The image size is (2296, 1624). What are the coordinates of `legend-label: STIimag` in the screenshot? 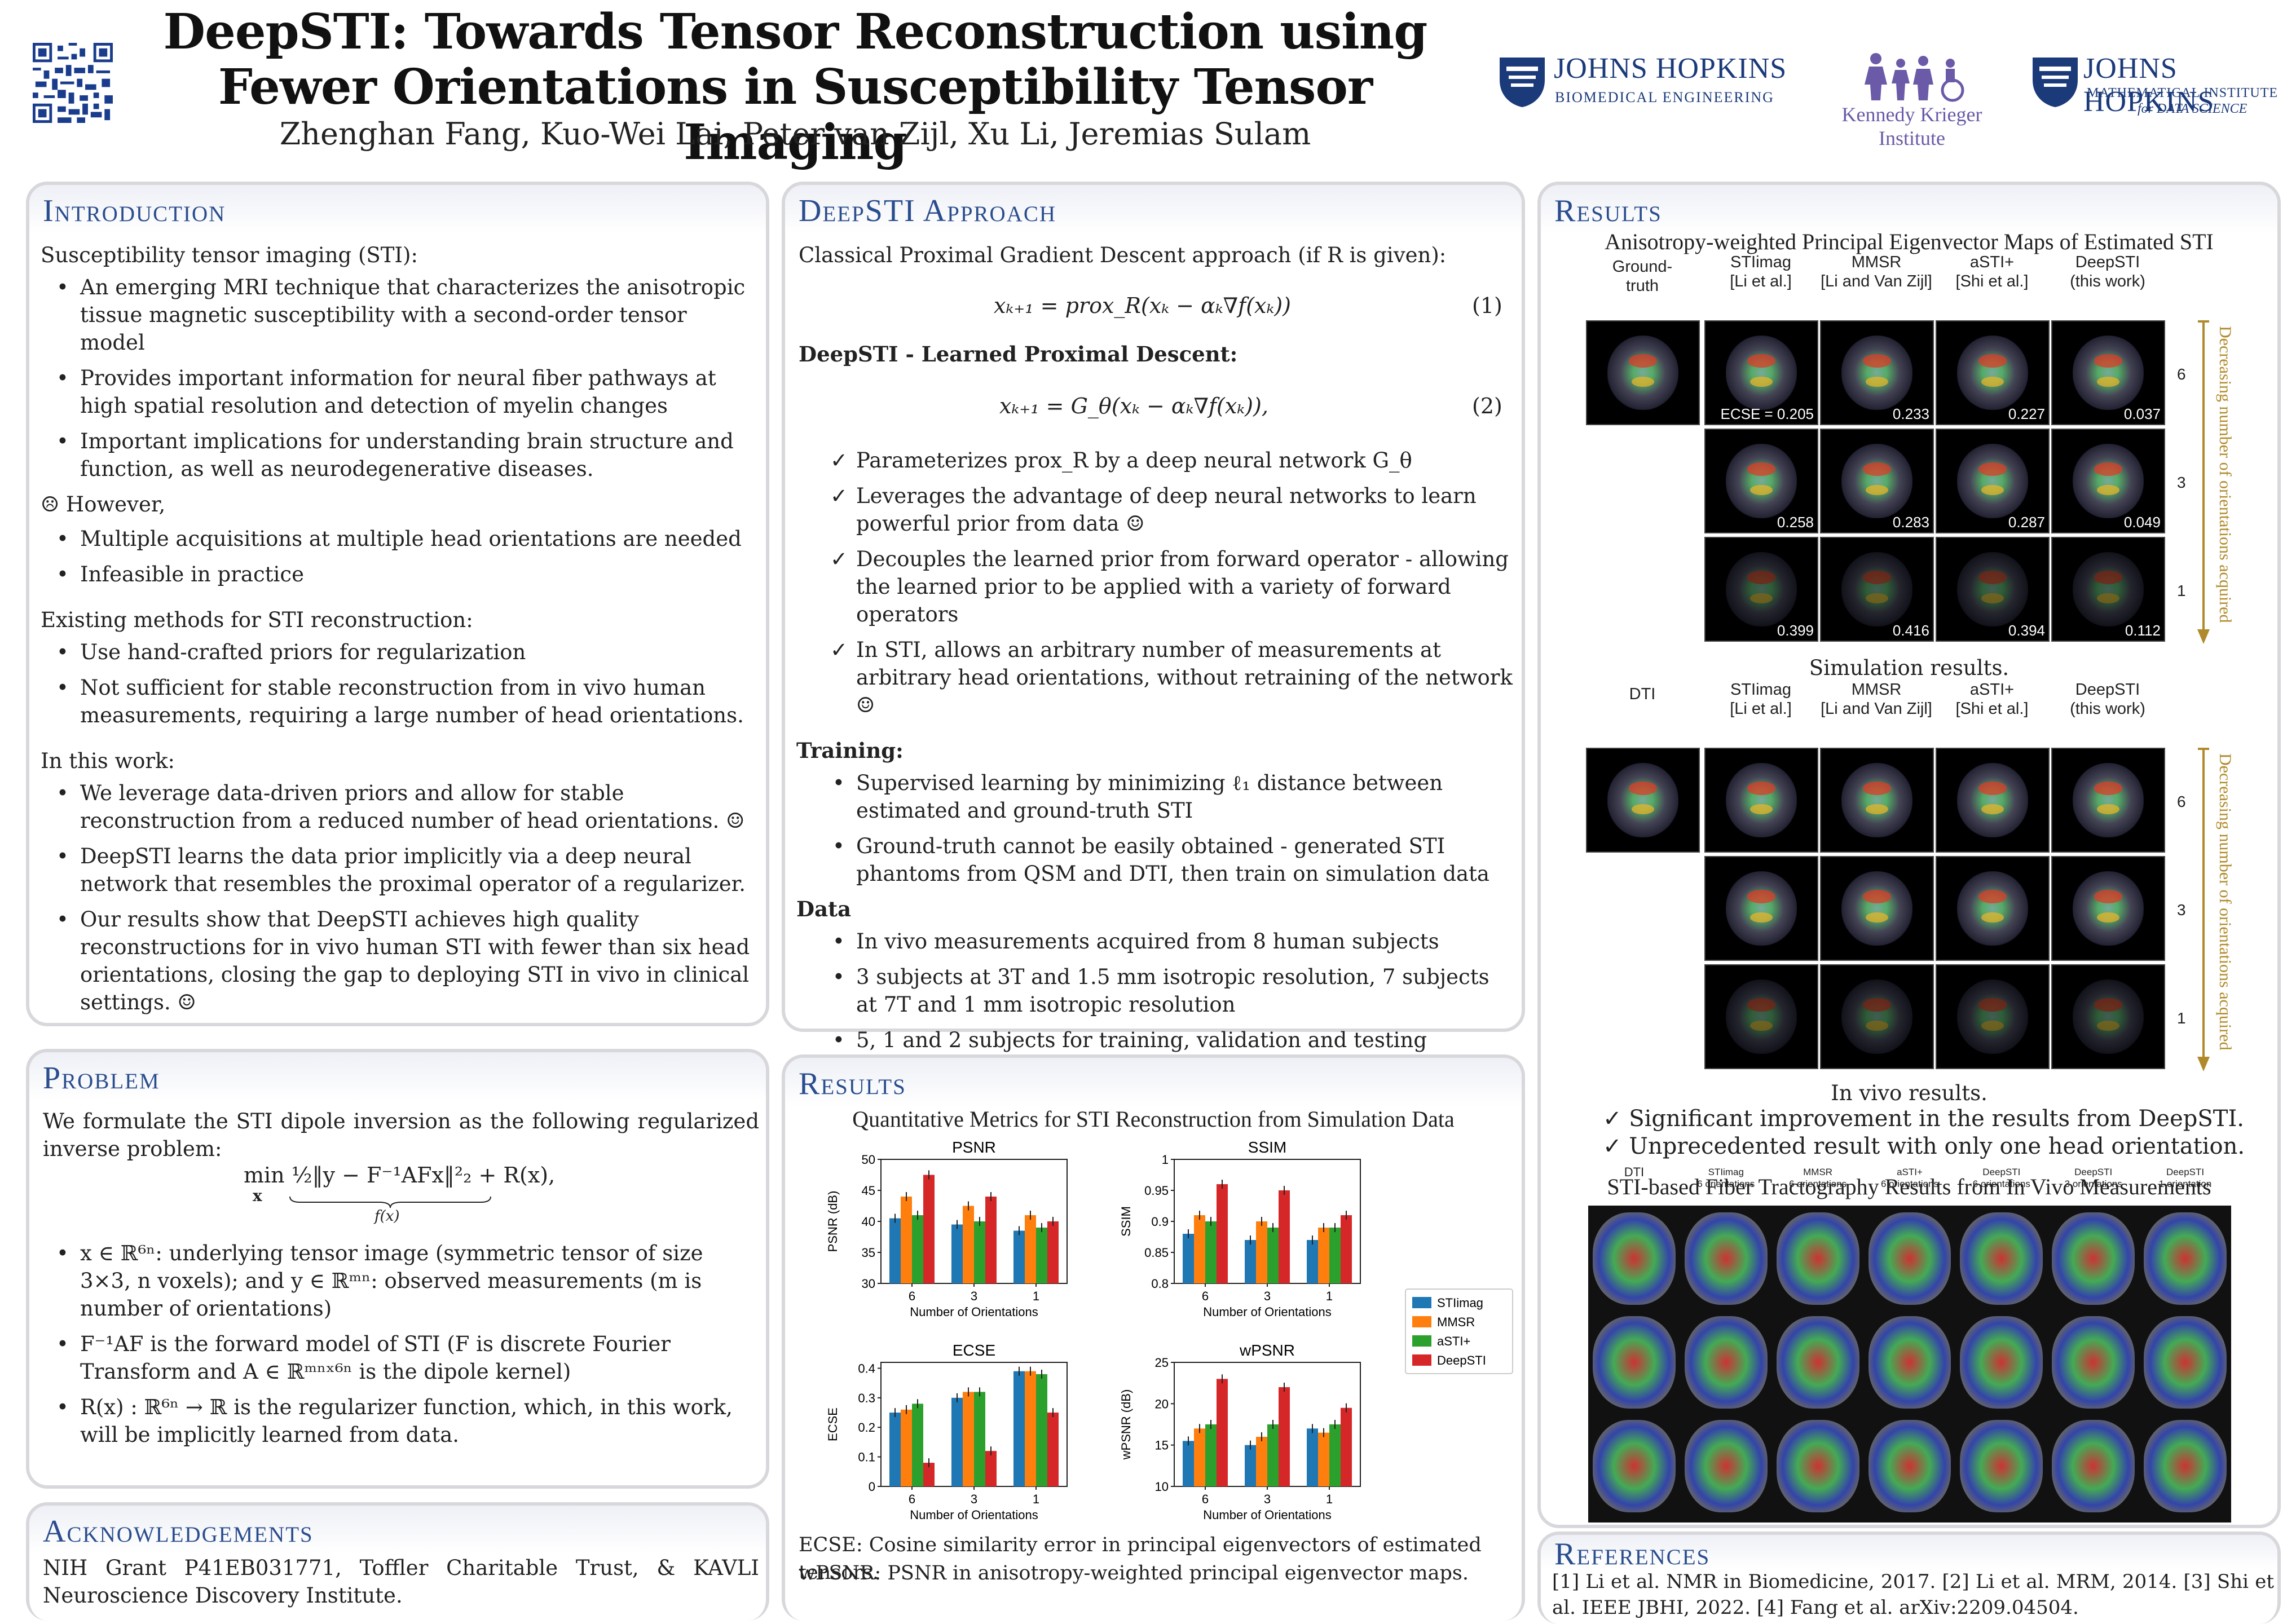 It's located at (1460, 1303).